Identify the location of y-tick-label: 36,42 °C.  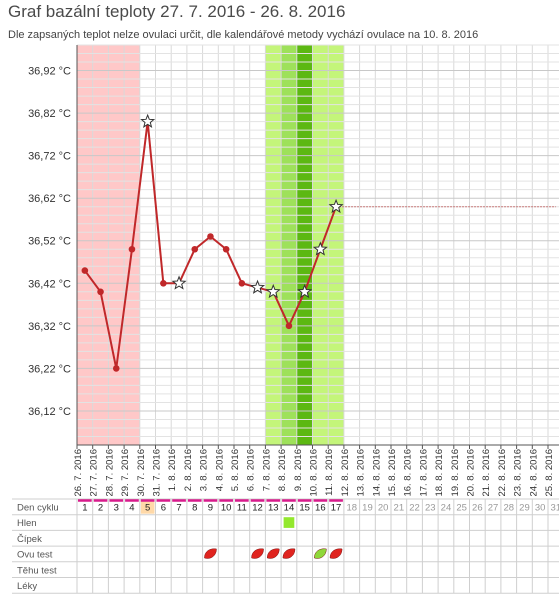
(49, 284).